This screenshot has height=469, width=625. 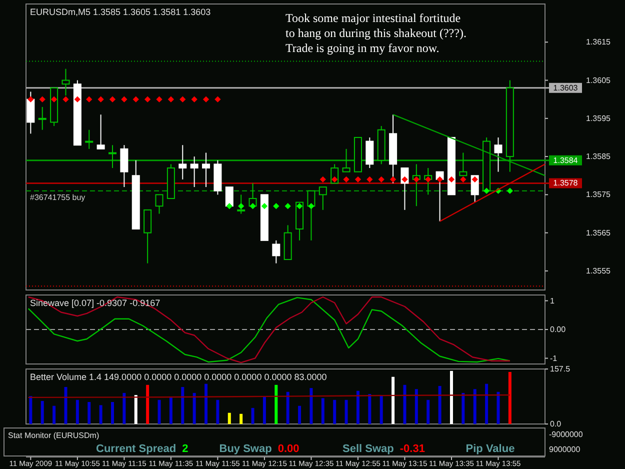 I want to click on y-tick-label: 1.3565, so click(x=599, y=233).